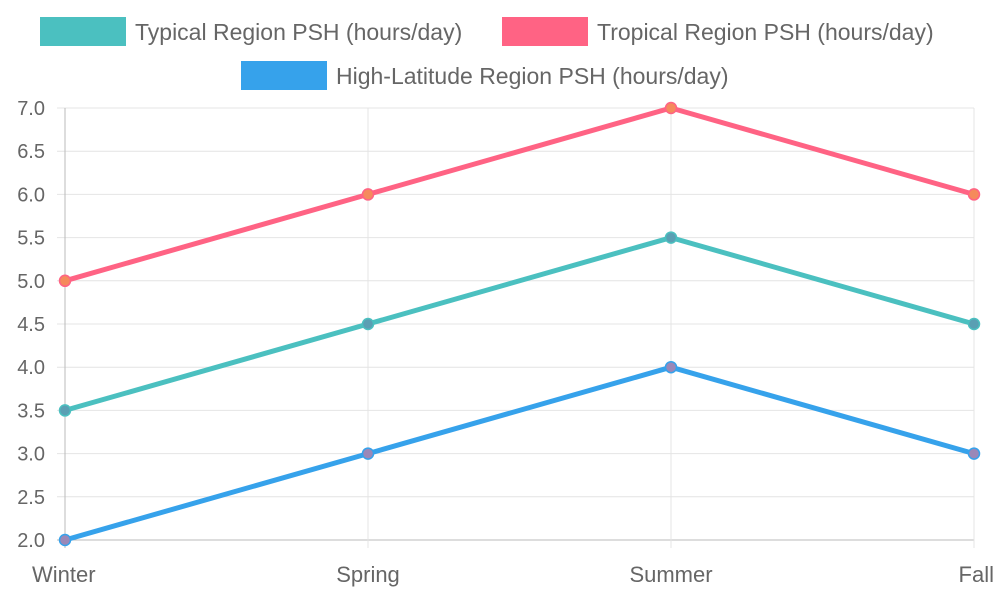 Image resolution: width=1000 pixels, height=605 pixels. Describe the element at coordinates (31, 325) in the screenshot. I see `y-tick-label: 4.5` at that location.